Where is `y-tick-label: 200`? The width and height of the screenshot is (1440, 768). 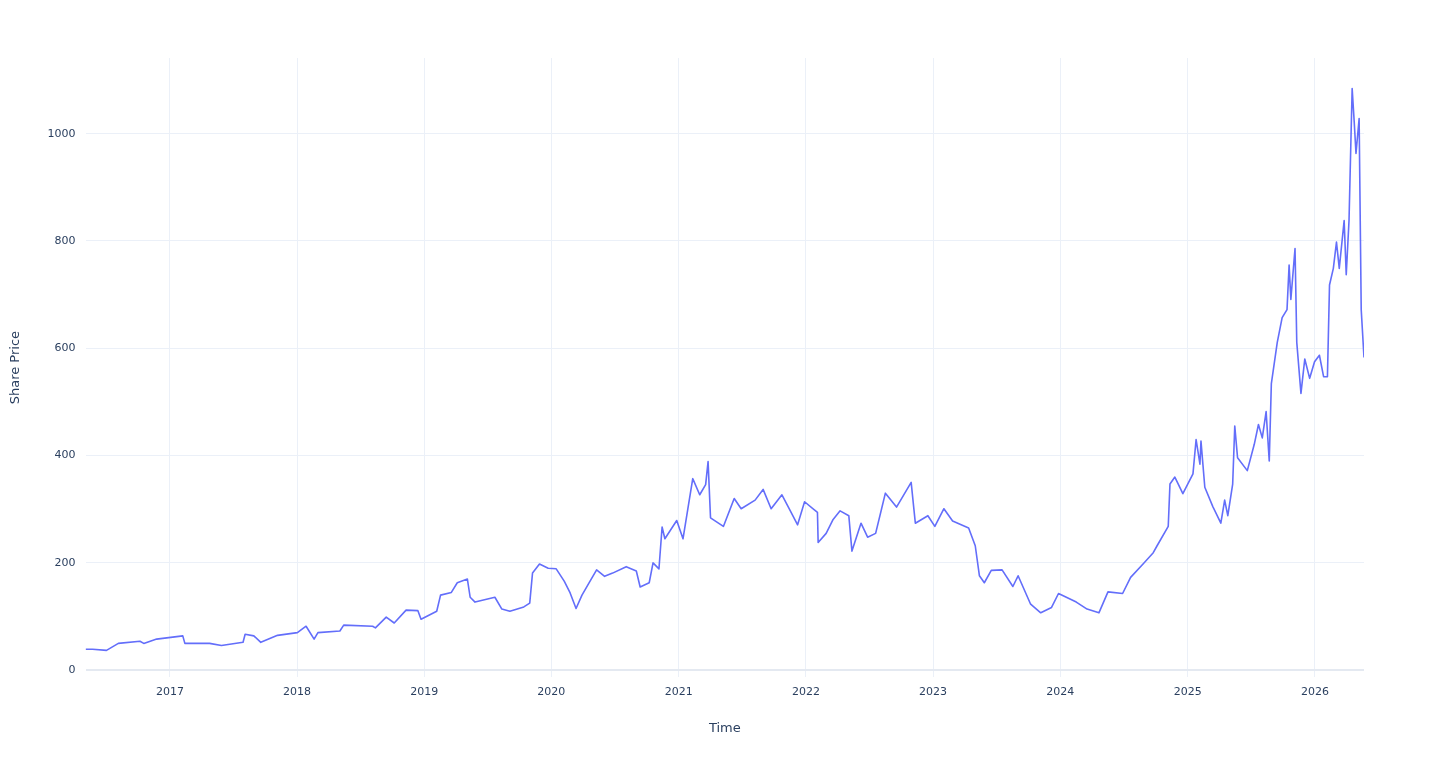 y-tick-label: 200 is located at coordinates (65, 562).